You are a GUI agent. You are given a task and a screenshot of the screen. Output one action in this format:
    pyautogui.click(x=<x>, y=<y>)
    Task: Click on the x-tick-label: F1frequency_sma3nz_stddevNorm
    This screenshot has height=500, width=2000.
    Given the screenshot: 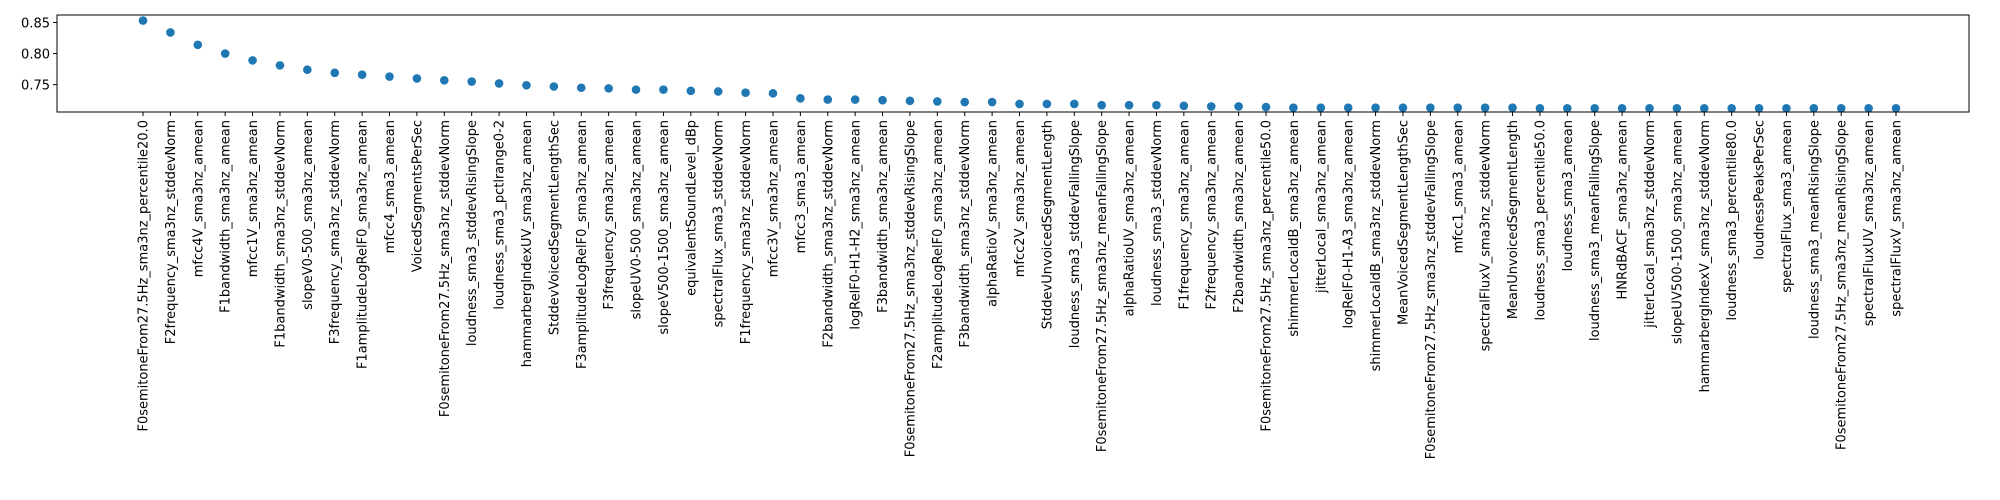 What is the action you would take?
    pyautogui.click(x=746, y=232)
    